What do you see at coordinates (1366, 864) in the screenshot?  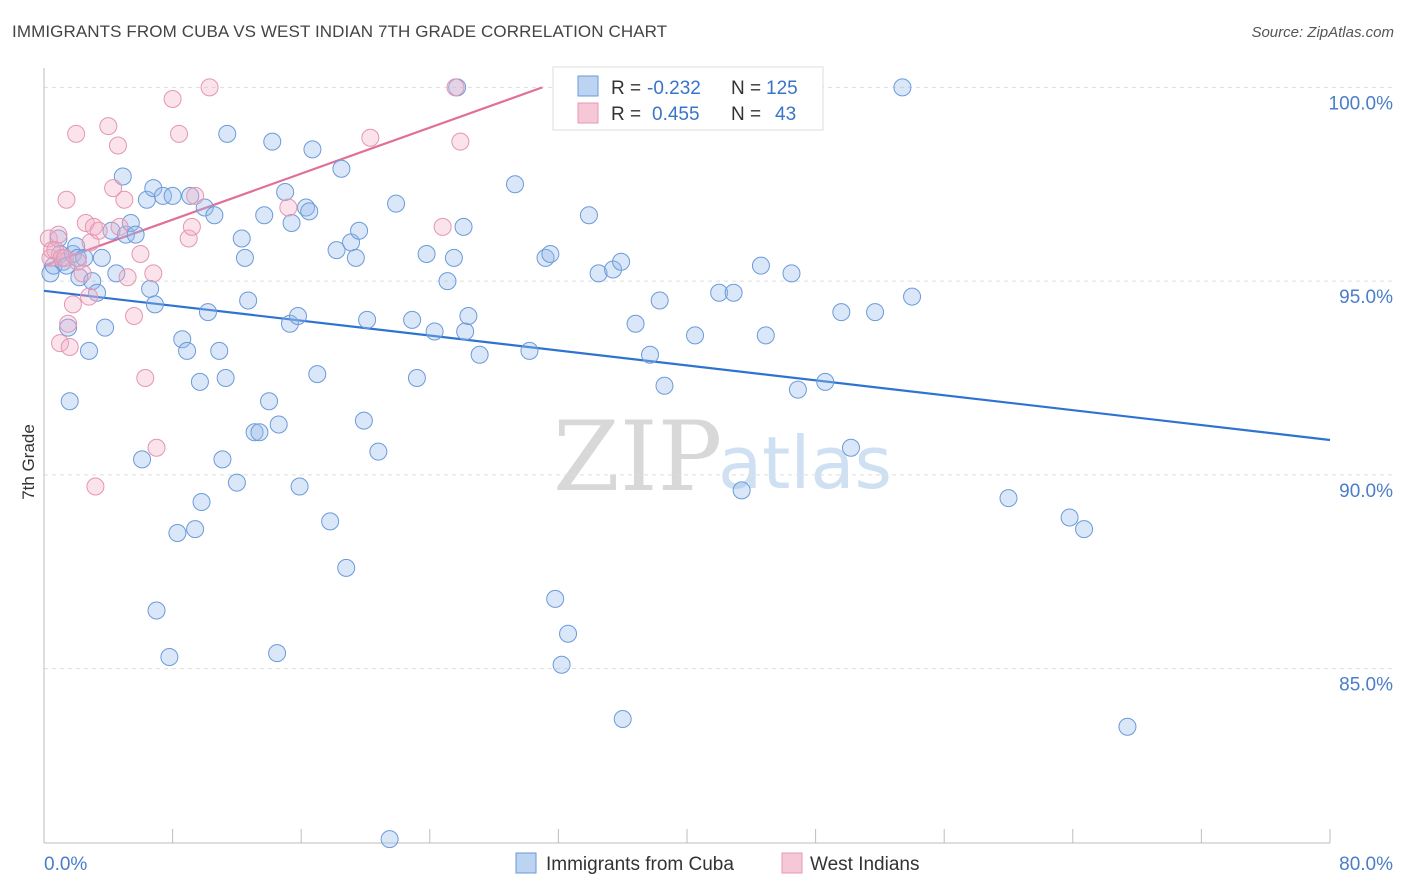 I see `x-tick-label-max: 80.0%` at bounding box center [1366, 864].